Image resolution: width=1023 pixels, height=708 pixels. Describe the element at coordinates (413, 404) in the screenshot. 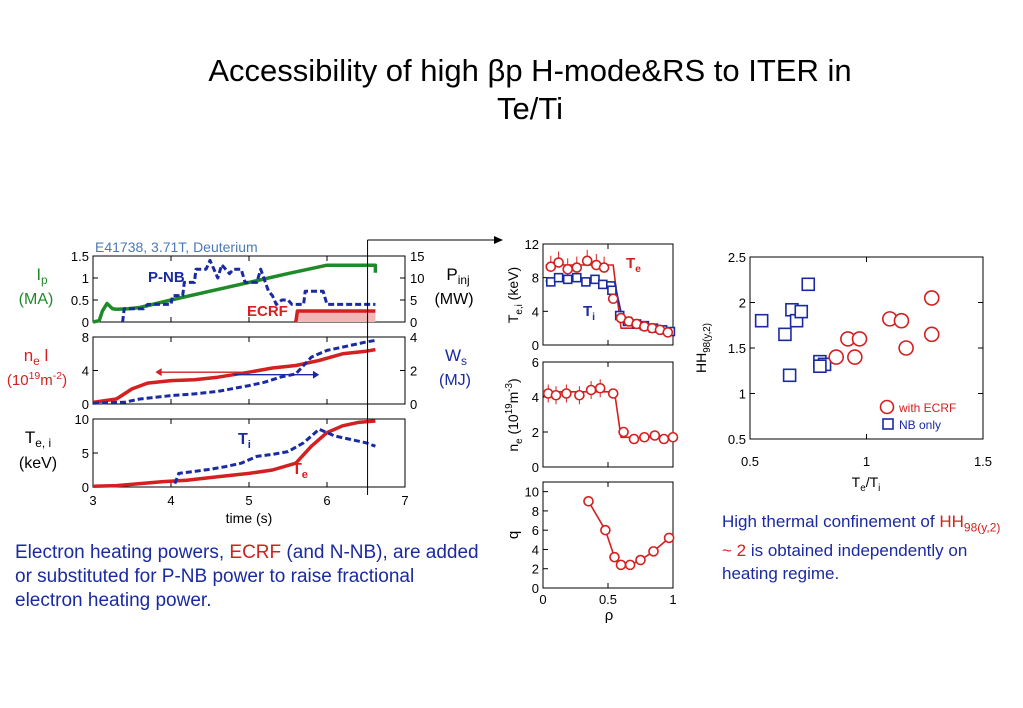

I see `right-axis-density-label-0: 0` at that location.